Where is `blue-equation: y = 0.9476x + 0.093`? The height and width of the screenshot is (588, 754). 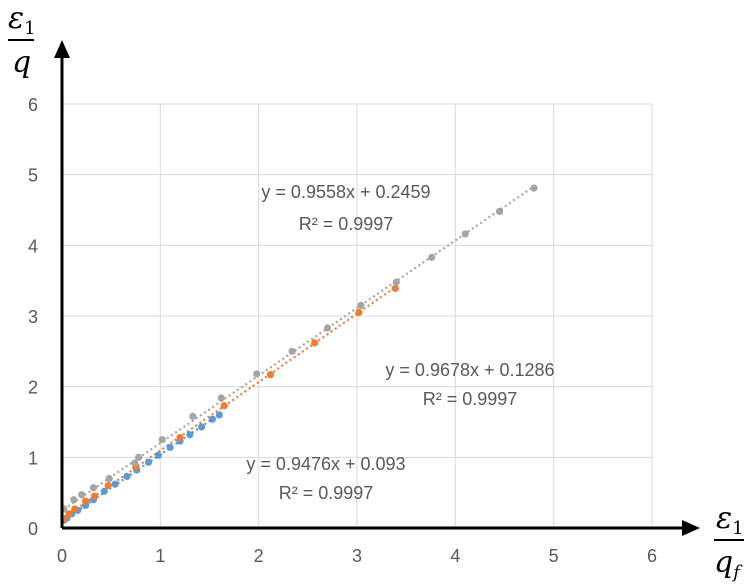 blue-equation: y = 0.9476x + 0.093 is located at coordinates (325, 464).